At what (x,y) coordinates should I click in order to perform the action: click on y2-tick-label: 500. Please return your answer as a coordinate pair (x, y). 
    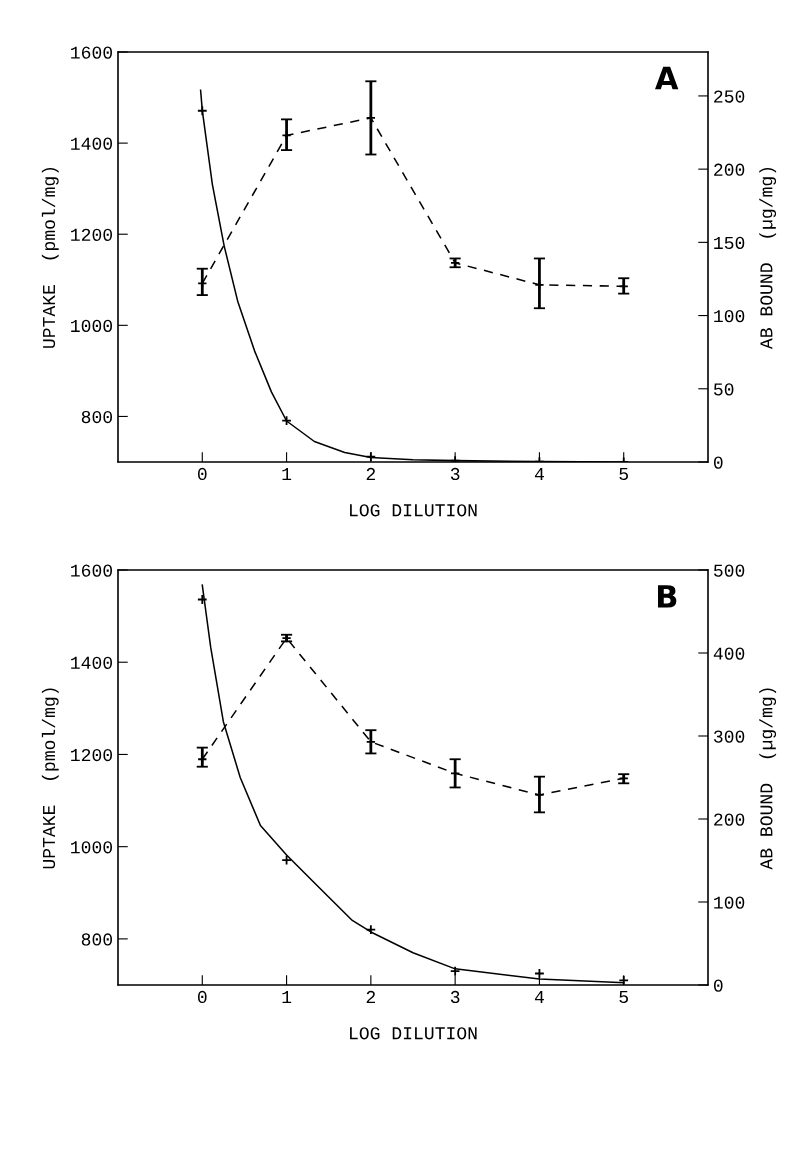
    Looking at the image, I should click on (729, 570).